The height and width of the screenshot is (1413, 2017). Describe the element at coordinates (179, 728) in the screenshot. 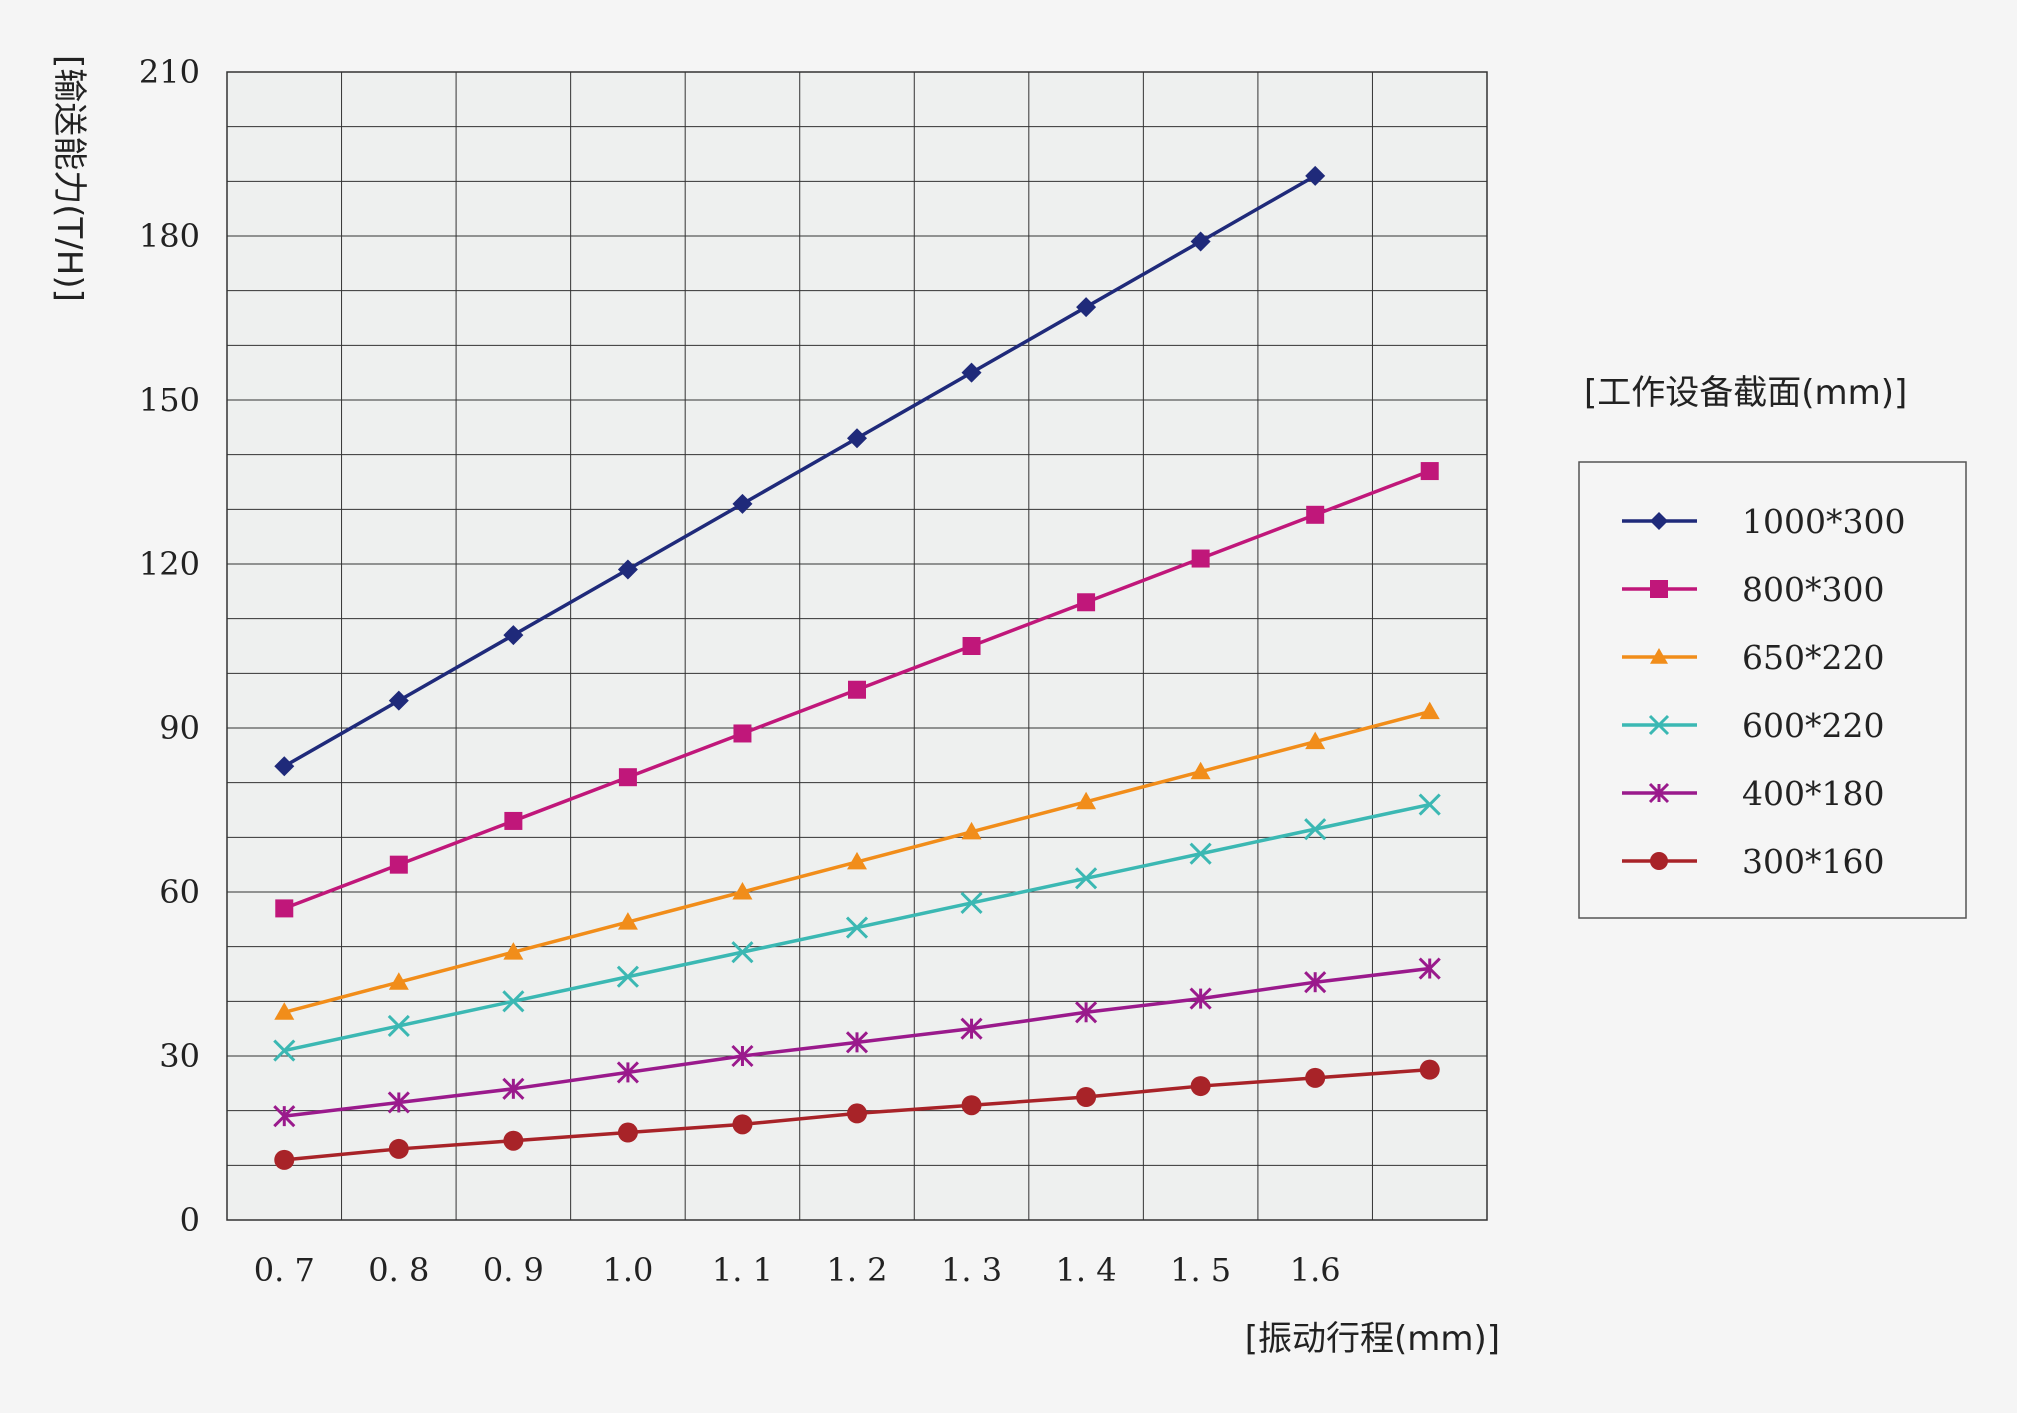

I see `y-tick-label: 90` at that location.